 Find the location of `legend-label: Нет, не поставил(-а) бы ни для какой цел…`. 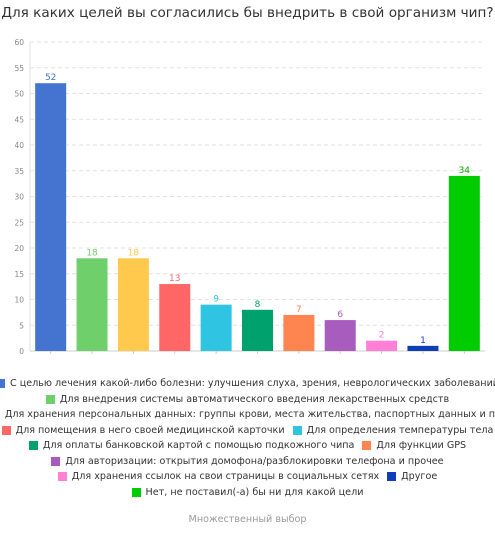

legend-label: Нет, не поставил(-а) бы ни для какой цел… is located at coordinates (254, 492).